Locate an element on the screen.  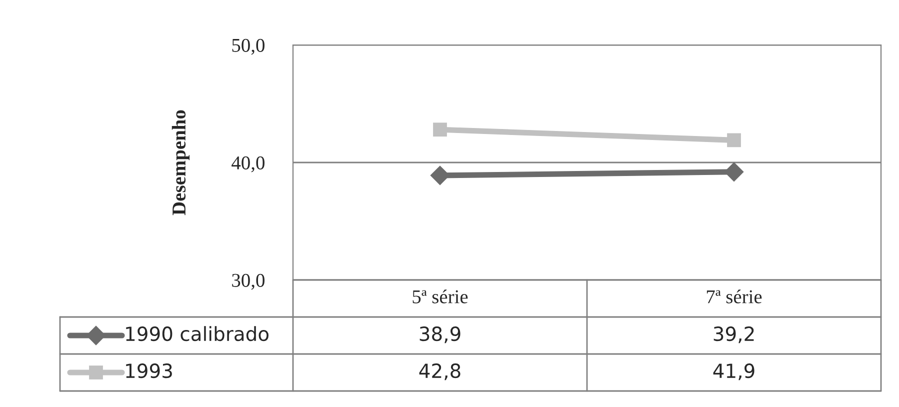
y-tick-label: 30,0 is located at coordinates (248, 282).